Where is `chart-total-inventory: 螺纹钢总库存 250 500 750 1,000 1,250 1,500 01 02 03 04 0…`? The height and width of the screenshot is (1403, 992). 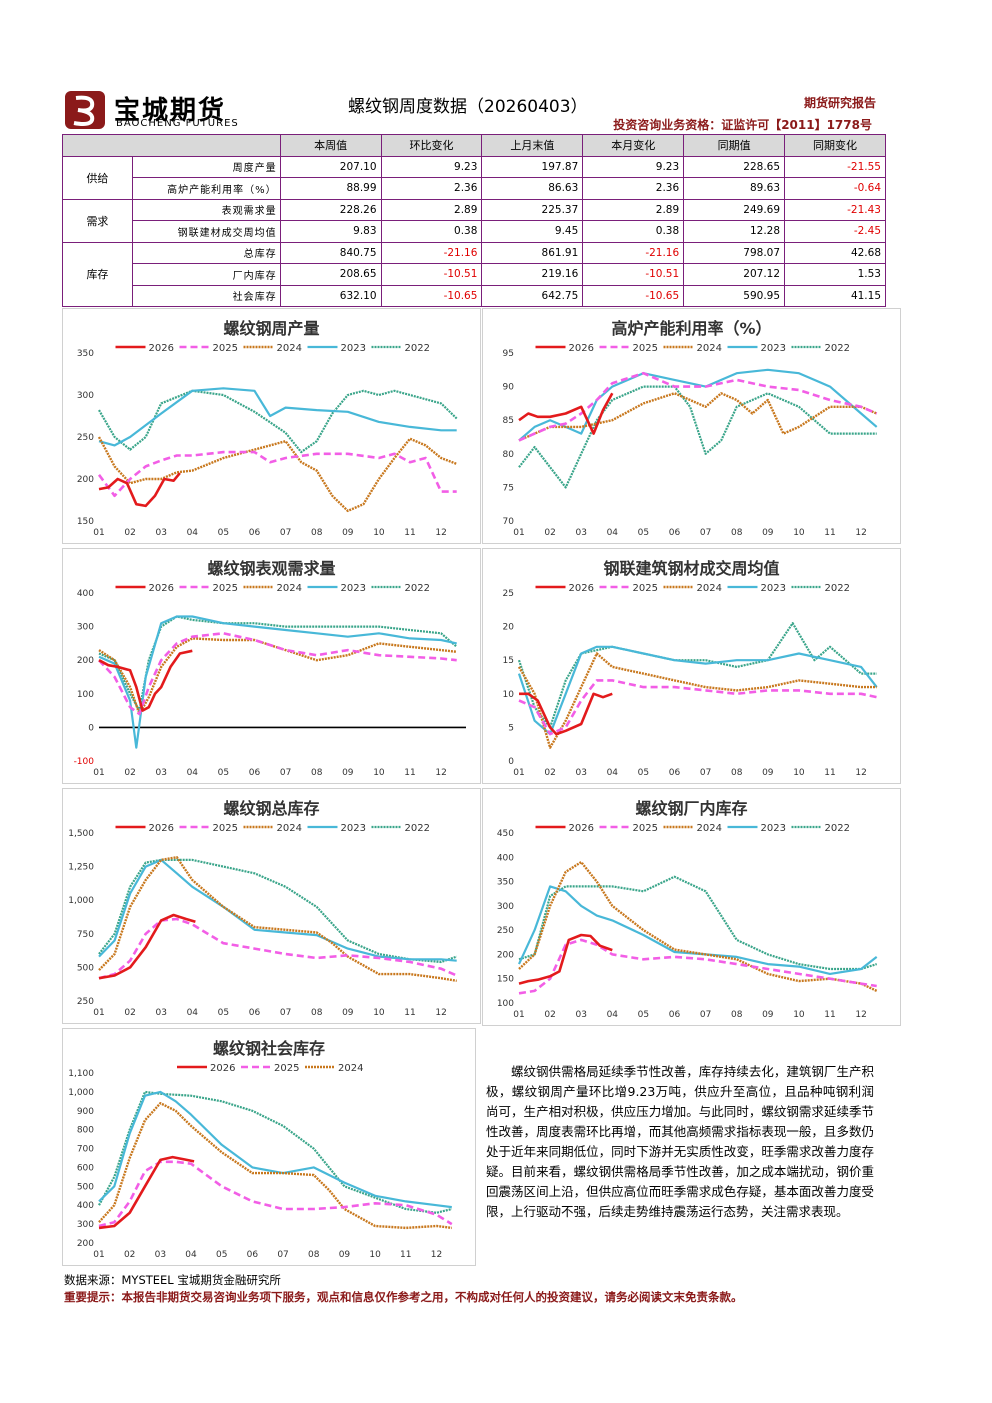
chart-total-inventory: 螺纹钢总库存 250 500 750 1,000 1,250 1,500 01 02 03 04 0… is located at coordinates (271, 906).